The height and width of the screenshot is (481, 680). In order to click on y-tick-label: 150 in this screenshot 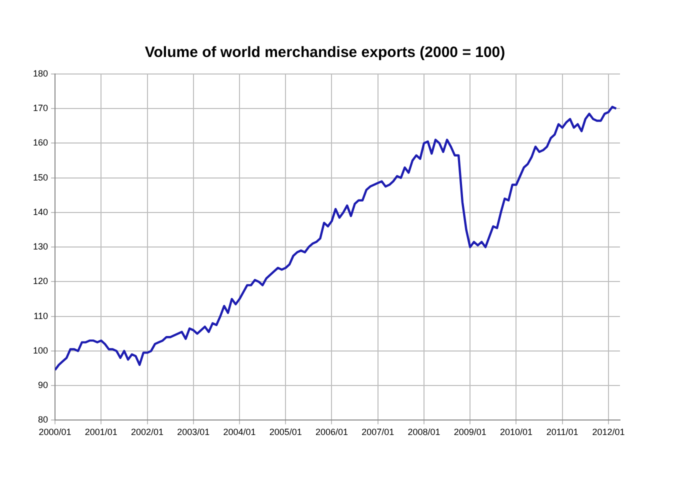, I will do `click(40, 177)`.